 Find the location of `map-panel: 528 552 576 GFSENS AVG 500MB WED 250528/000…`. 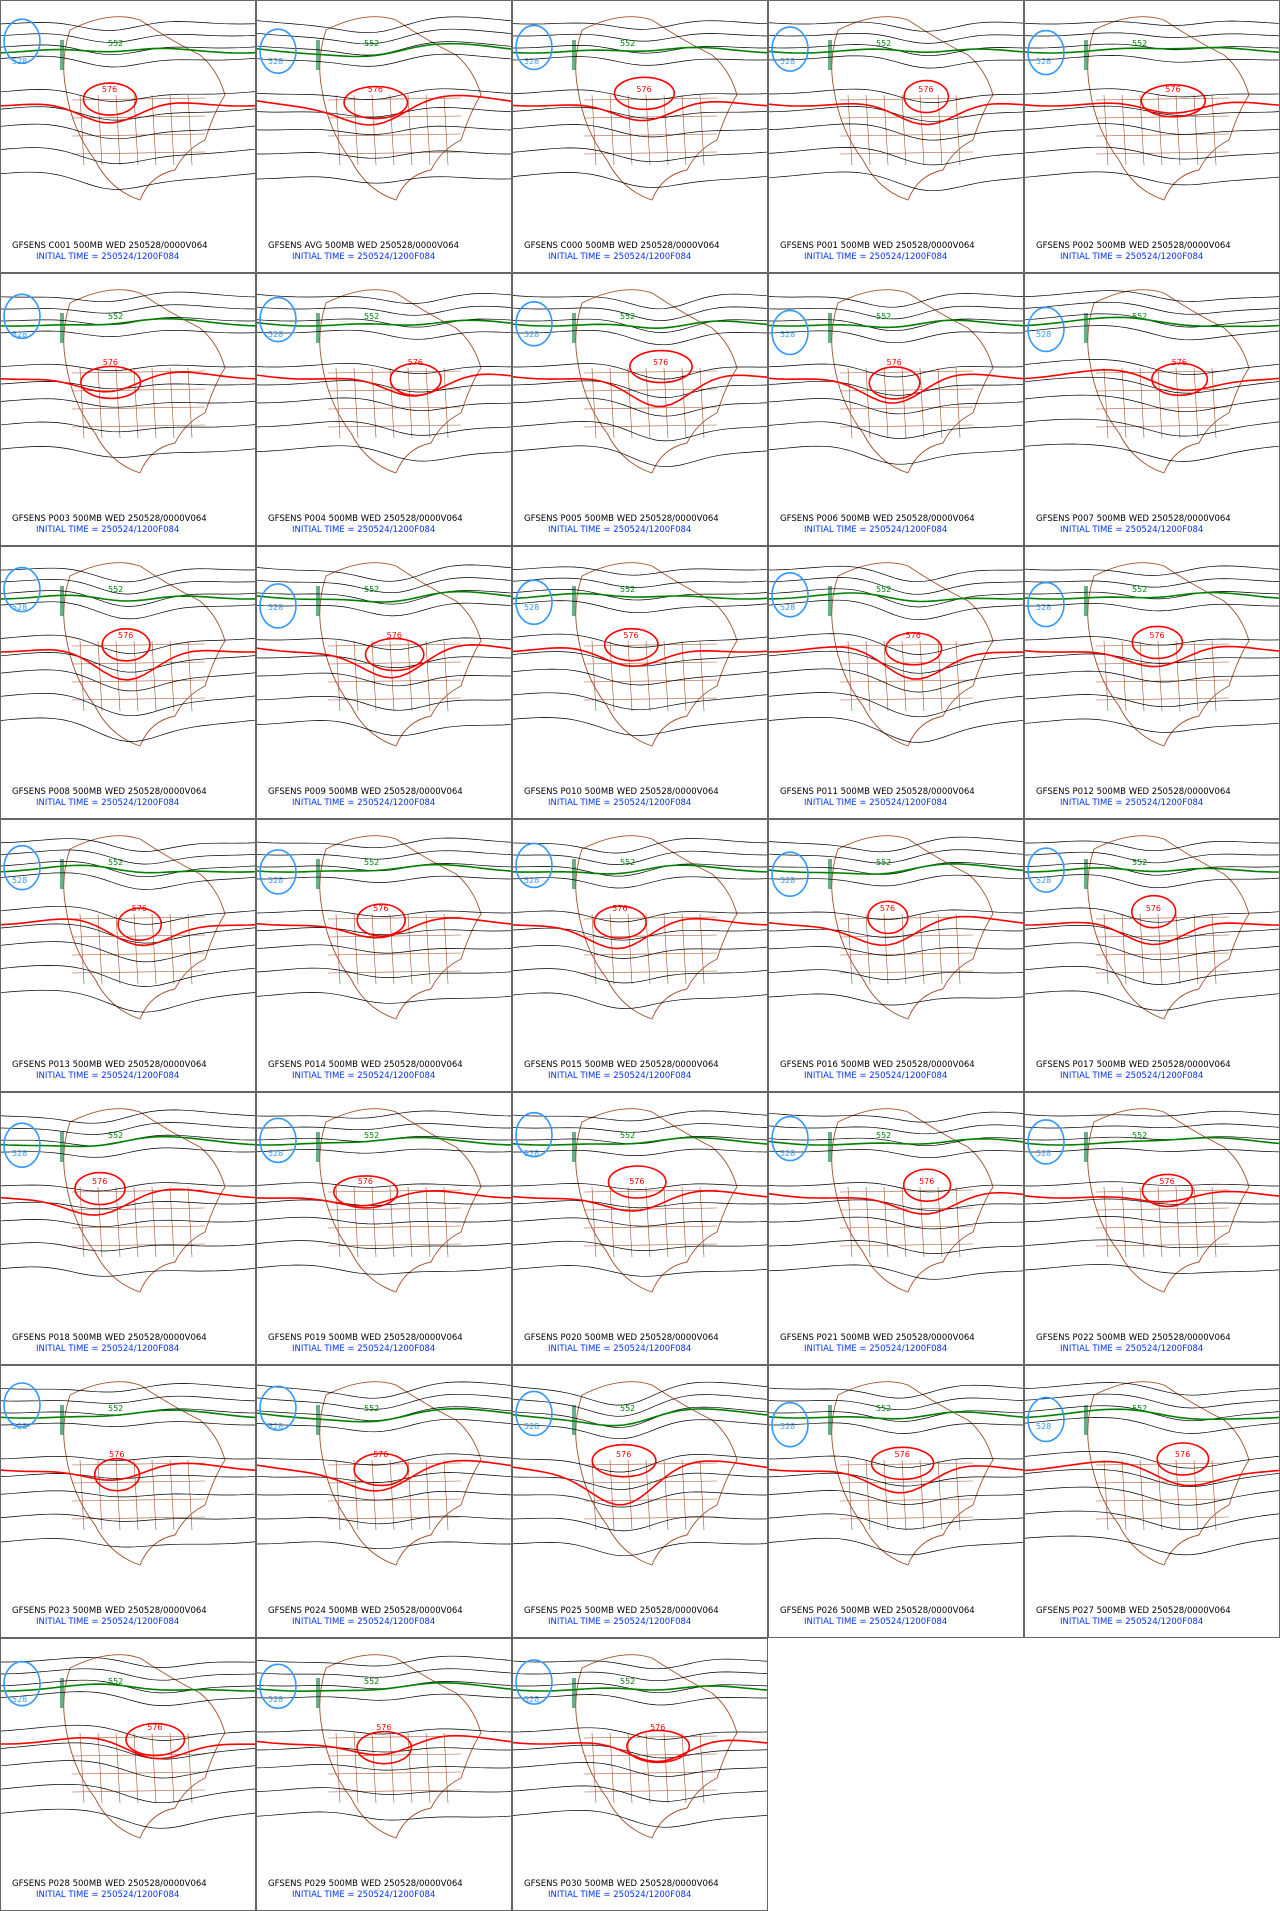

map-panel: 528 552 576 GFSENS AVG 500MB WED 250528/000… is located at coordinates (384, 136).